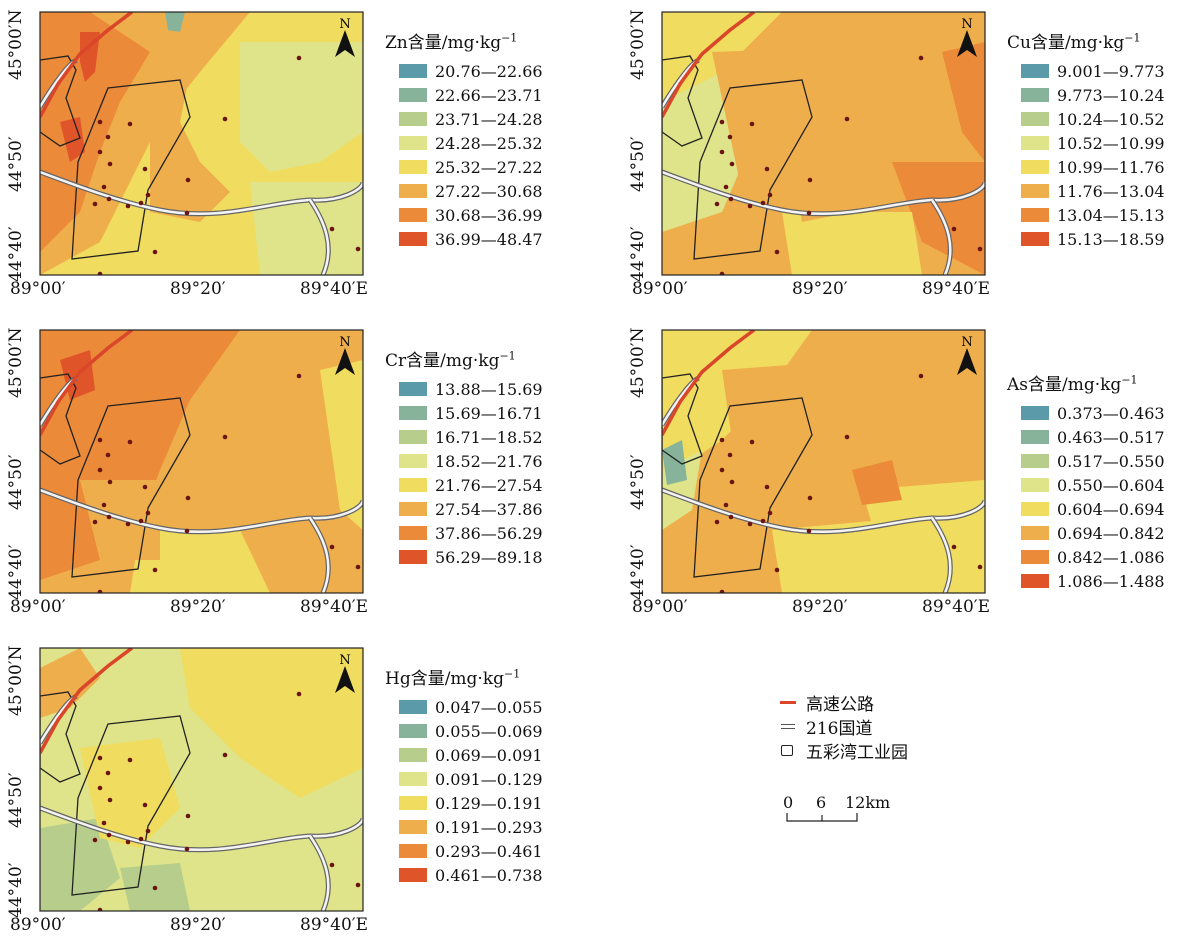 This screenshot has width=1181, height=945. Describe the element at coordinates (1111, 413) in the screenshot. I see `legend-range-label: 0.373—0.463` at that location.